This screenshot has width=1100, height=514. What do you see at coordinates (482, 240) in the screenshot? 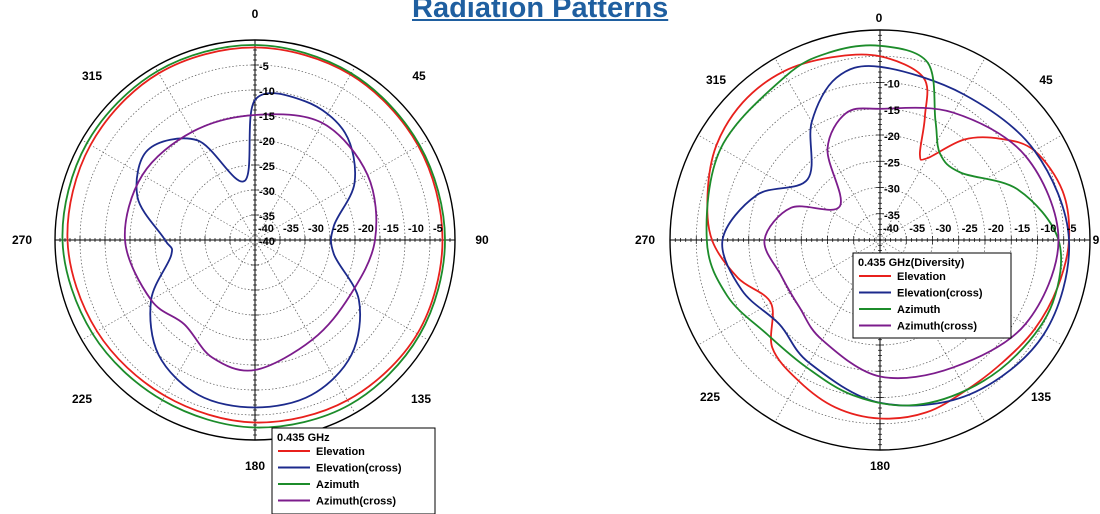
I see `angle-label: 90` at bounding box center [482, 240].